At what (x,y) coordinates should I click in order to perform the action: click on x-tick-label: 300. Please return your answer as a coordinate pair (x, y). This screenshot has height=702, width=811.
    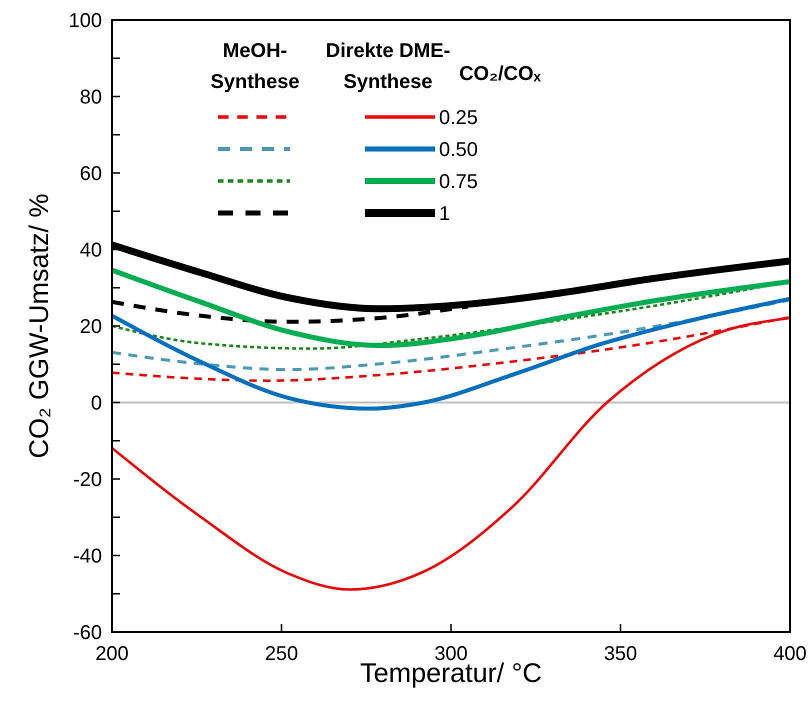
    Looking at the image, I should click on (451, 654).